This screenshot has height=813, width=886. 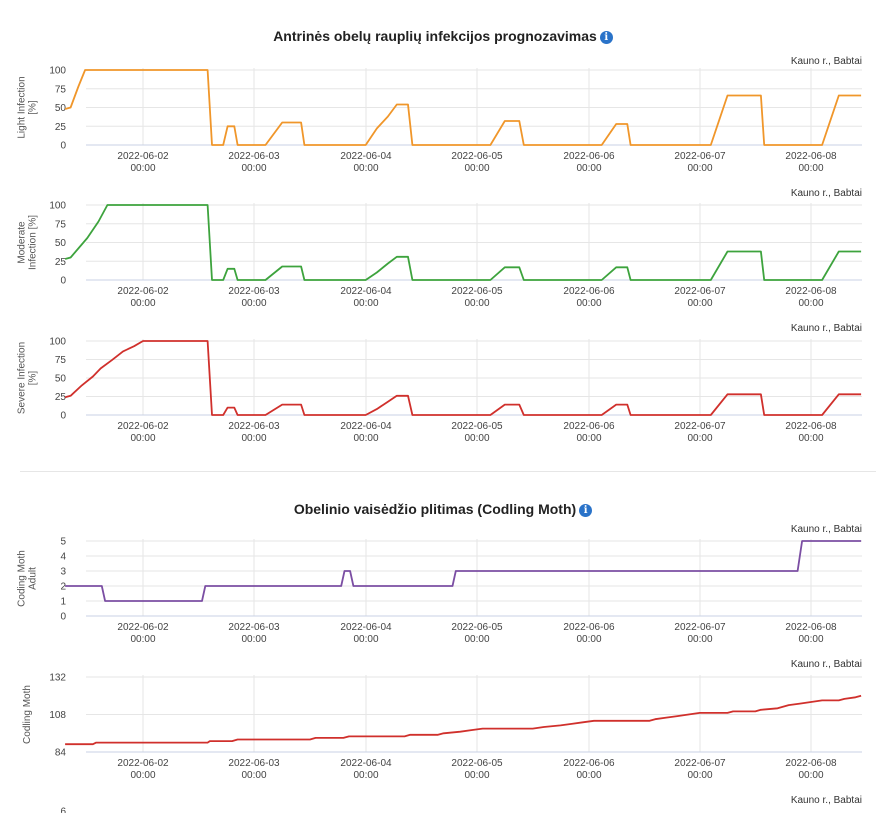 I want to click on chart-5: Kauno r., Babtai 6, so click(x=461, y=804).